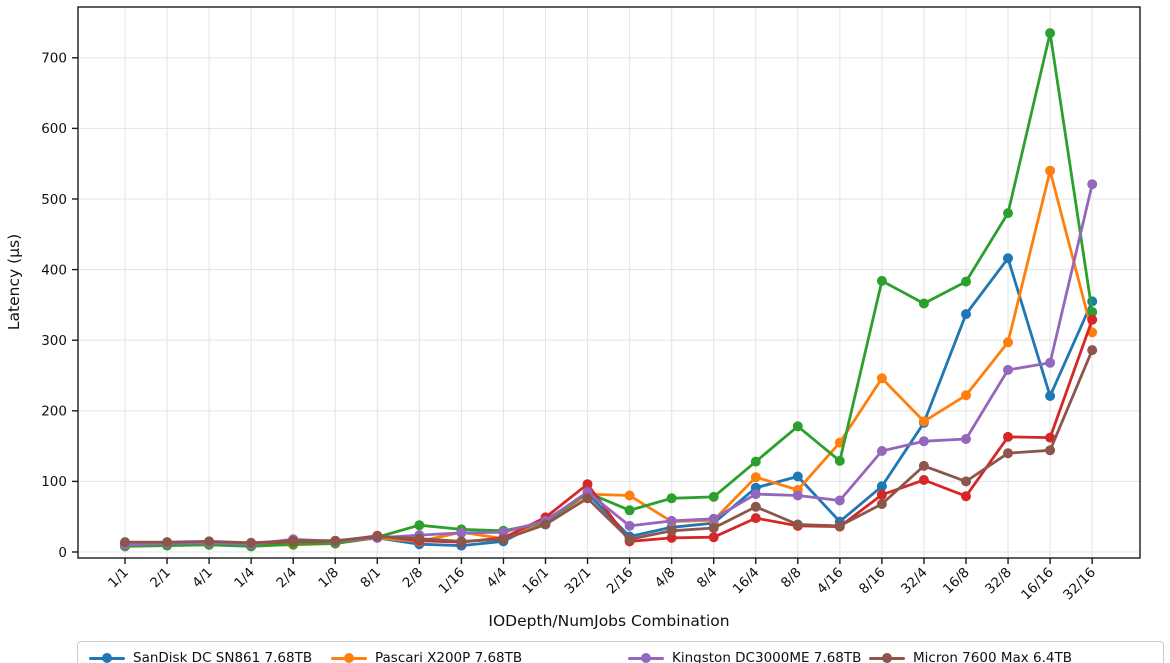  Describe the element at coordinates (993, 656) in the screenshot. I see `legend-item-label: Micron 7600 Max 6.4TB` at that location.